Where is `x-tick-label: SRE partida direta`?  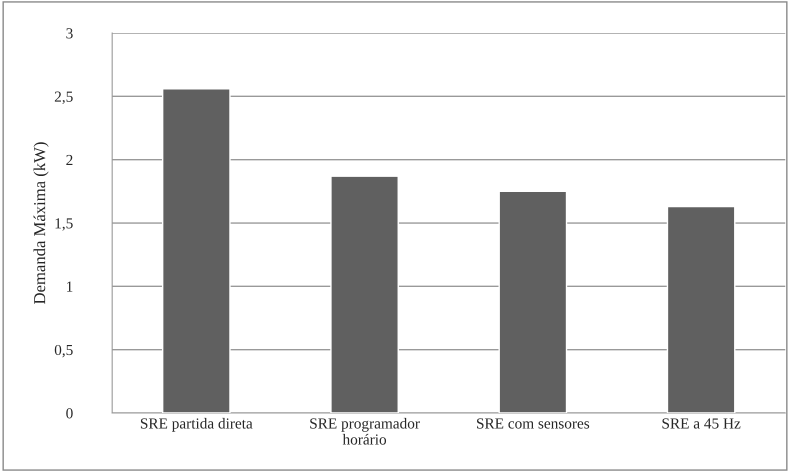 x-tick-label: SRE partida direta is located at coordinates (196, 425).